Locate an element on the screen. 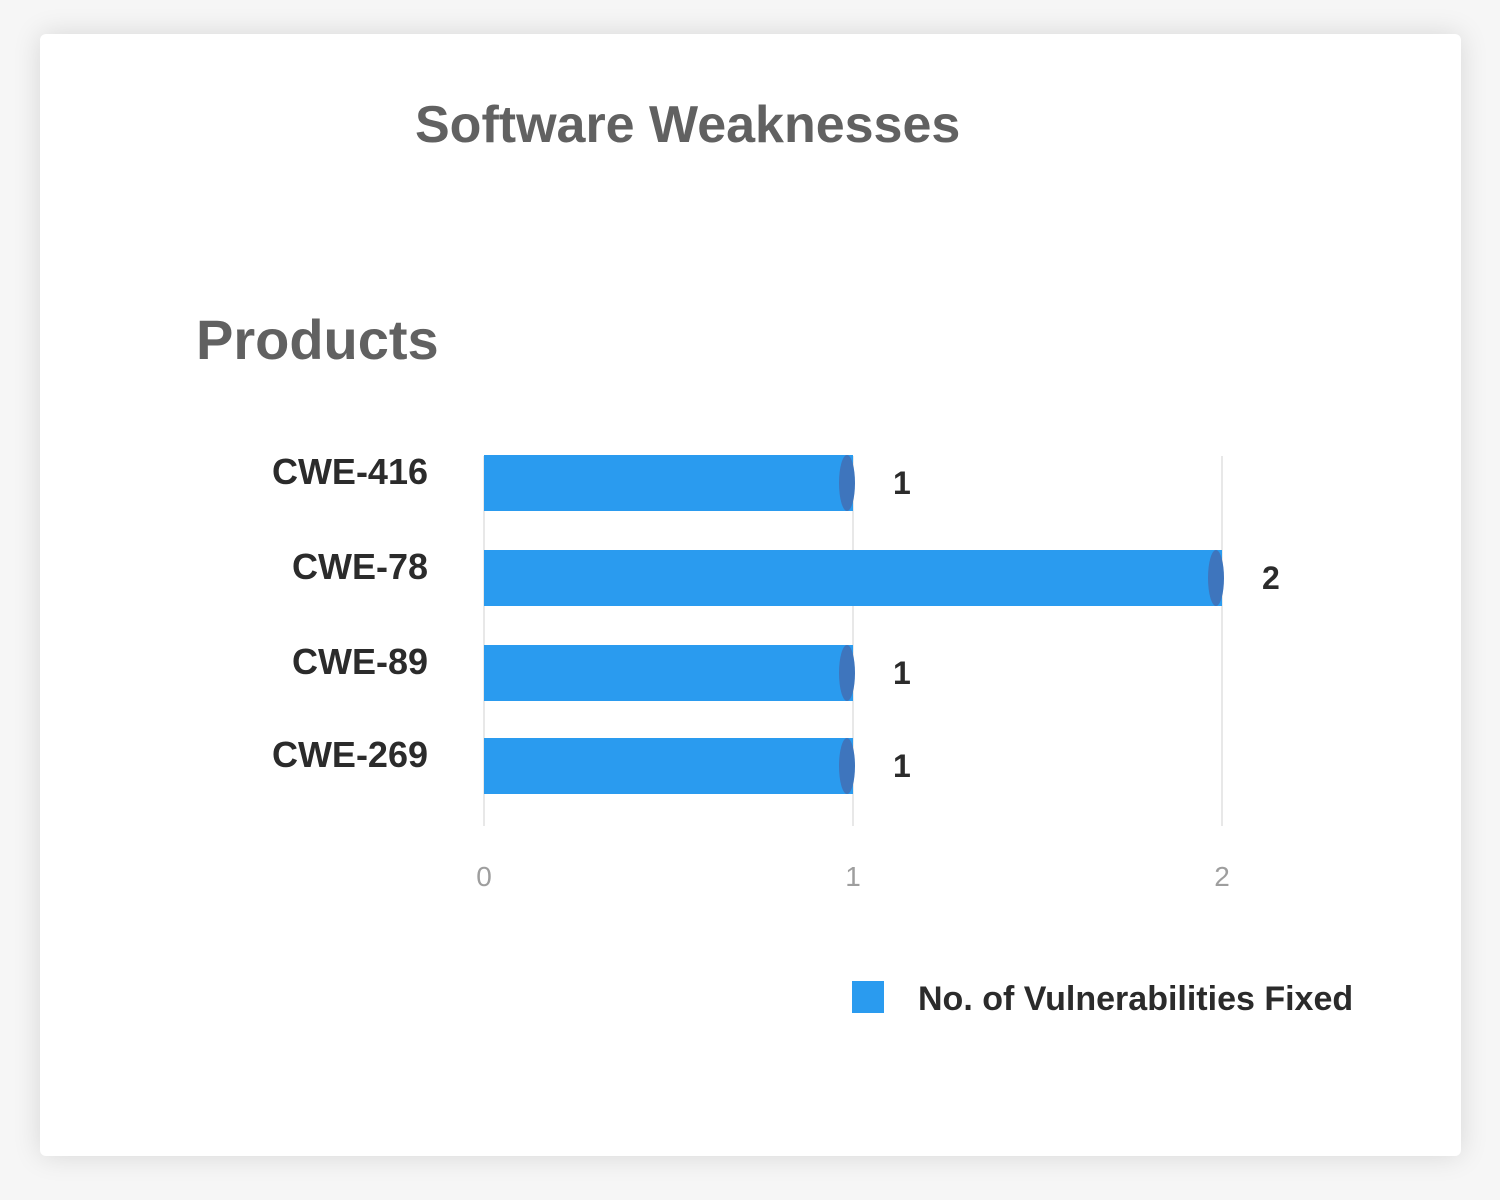 The height and width of the screenshot is (1200, 1500). category-label: CWE-78 is located at coordinates (360, 566).